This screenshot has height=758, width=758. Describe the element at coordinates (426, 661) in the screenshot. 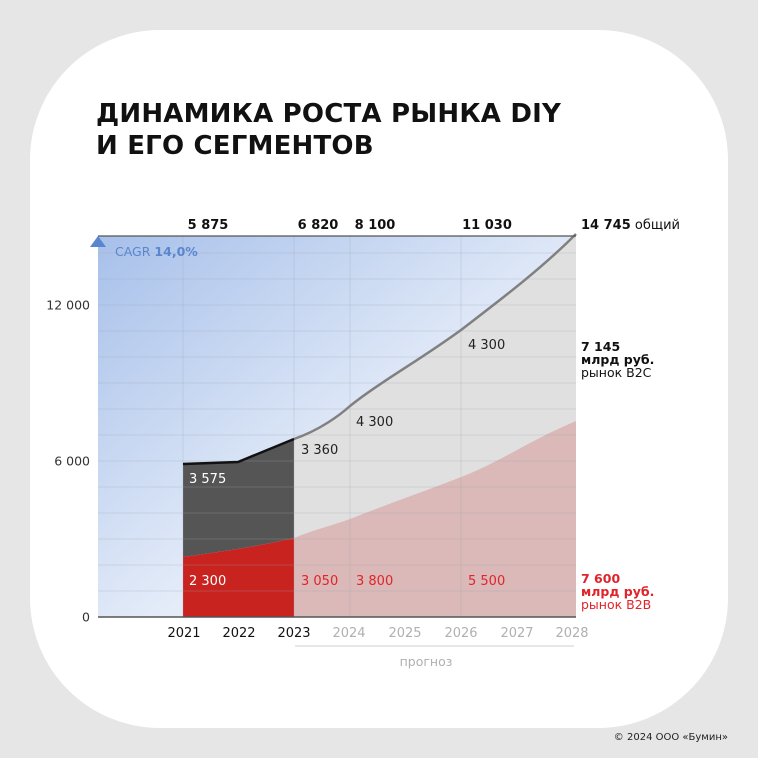

I see `forecast-label: прогноз` at that location.